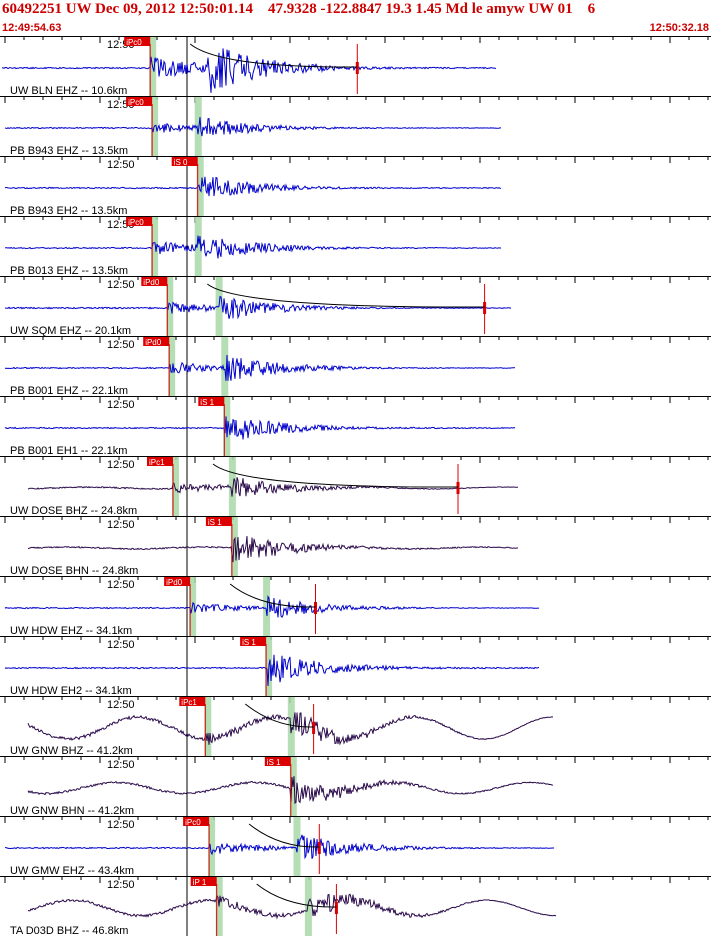  Describe the element at coordinates (679, 28) in the screenshot. I see `window-end-time: 12:50:32.18` at that location.